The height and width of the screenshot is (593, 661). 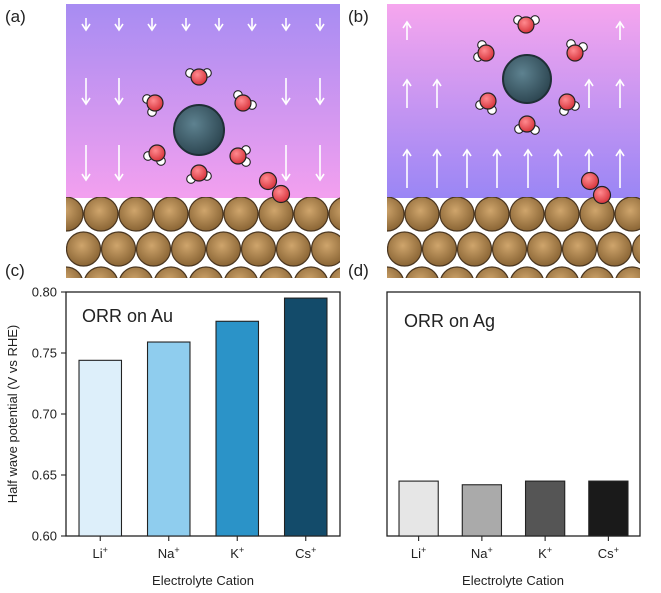 What do you see at coordinates (204, 548) in the screenshot?
I see `x-ticks-c: Li+ Na+ K+ Cs+` at bounding box center [204, 548].